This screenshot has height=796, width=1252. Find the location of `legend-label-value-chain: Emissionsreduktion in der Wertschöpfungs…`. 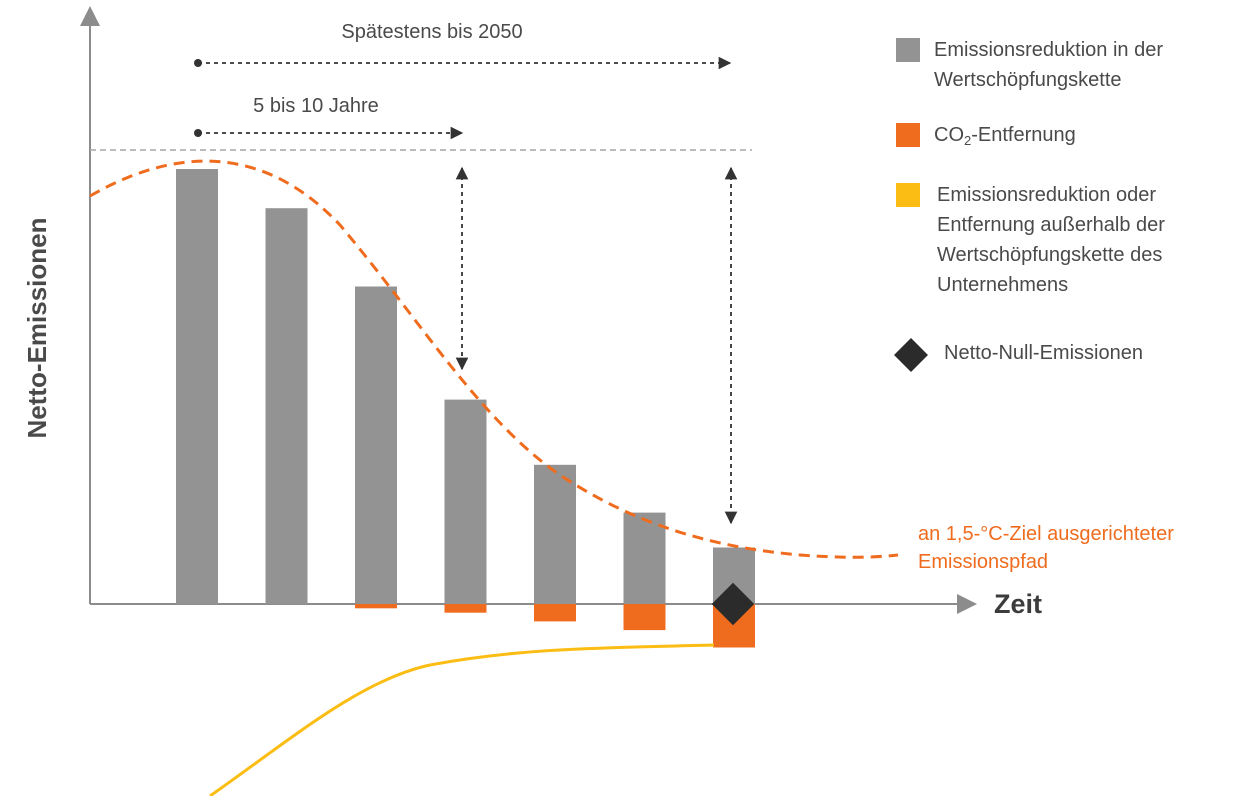

legend-label-value-chain: Emissionsreduktion in der Wertschöpfungs… is located at coordinates (1048, 65).